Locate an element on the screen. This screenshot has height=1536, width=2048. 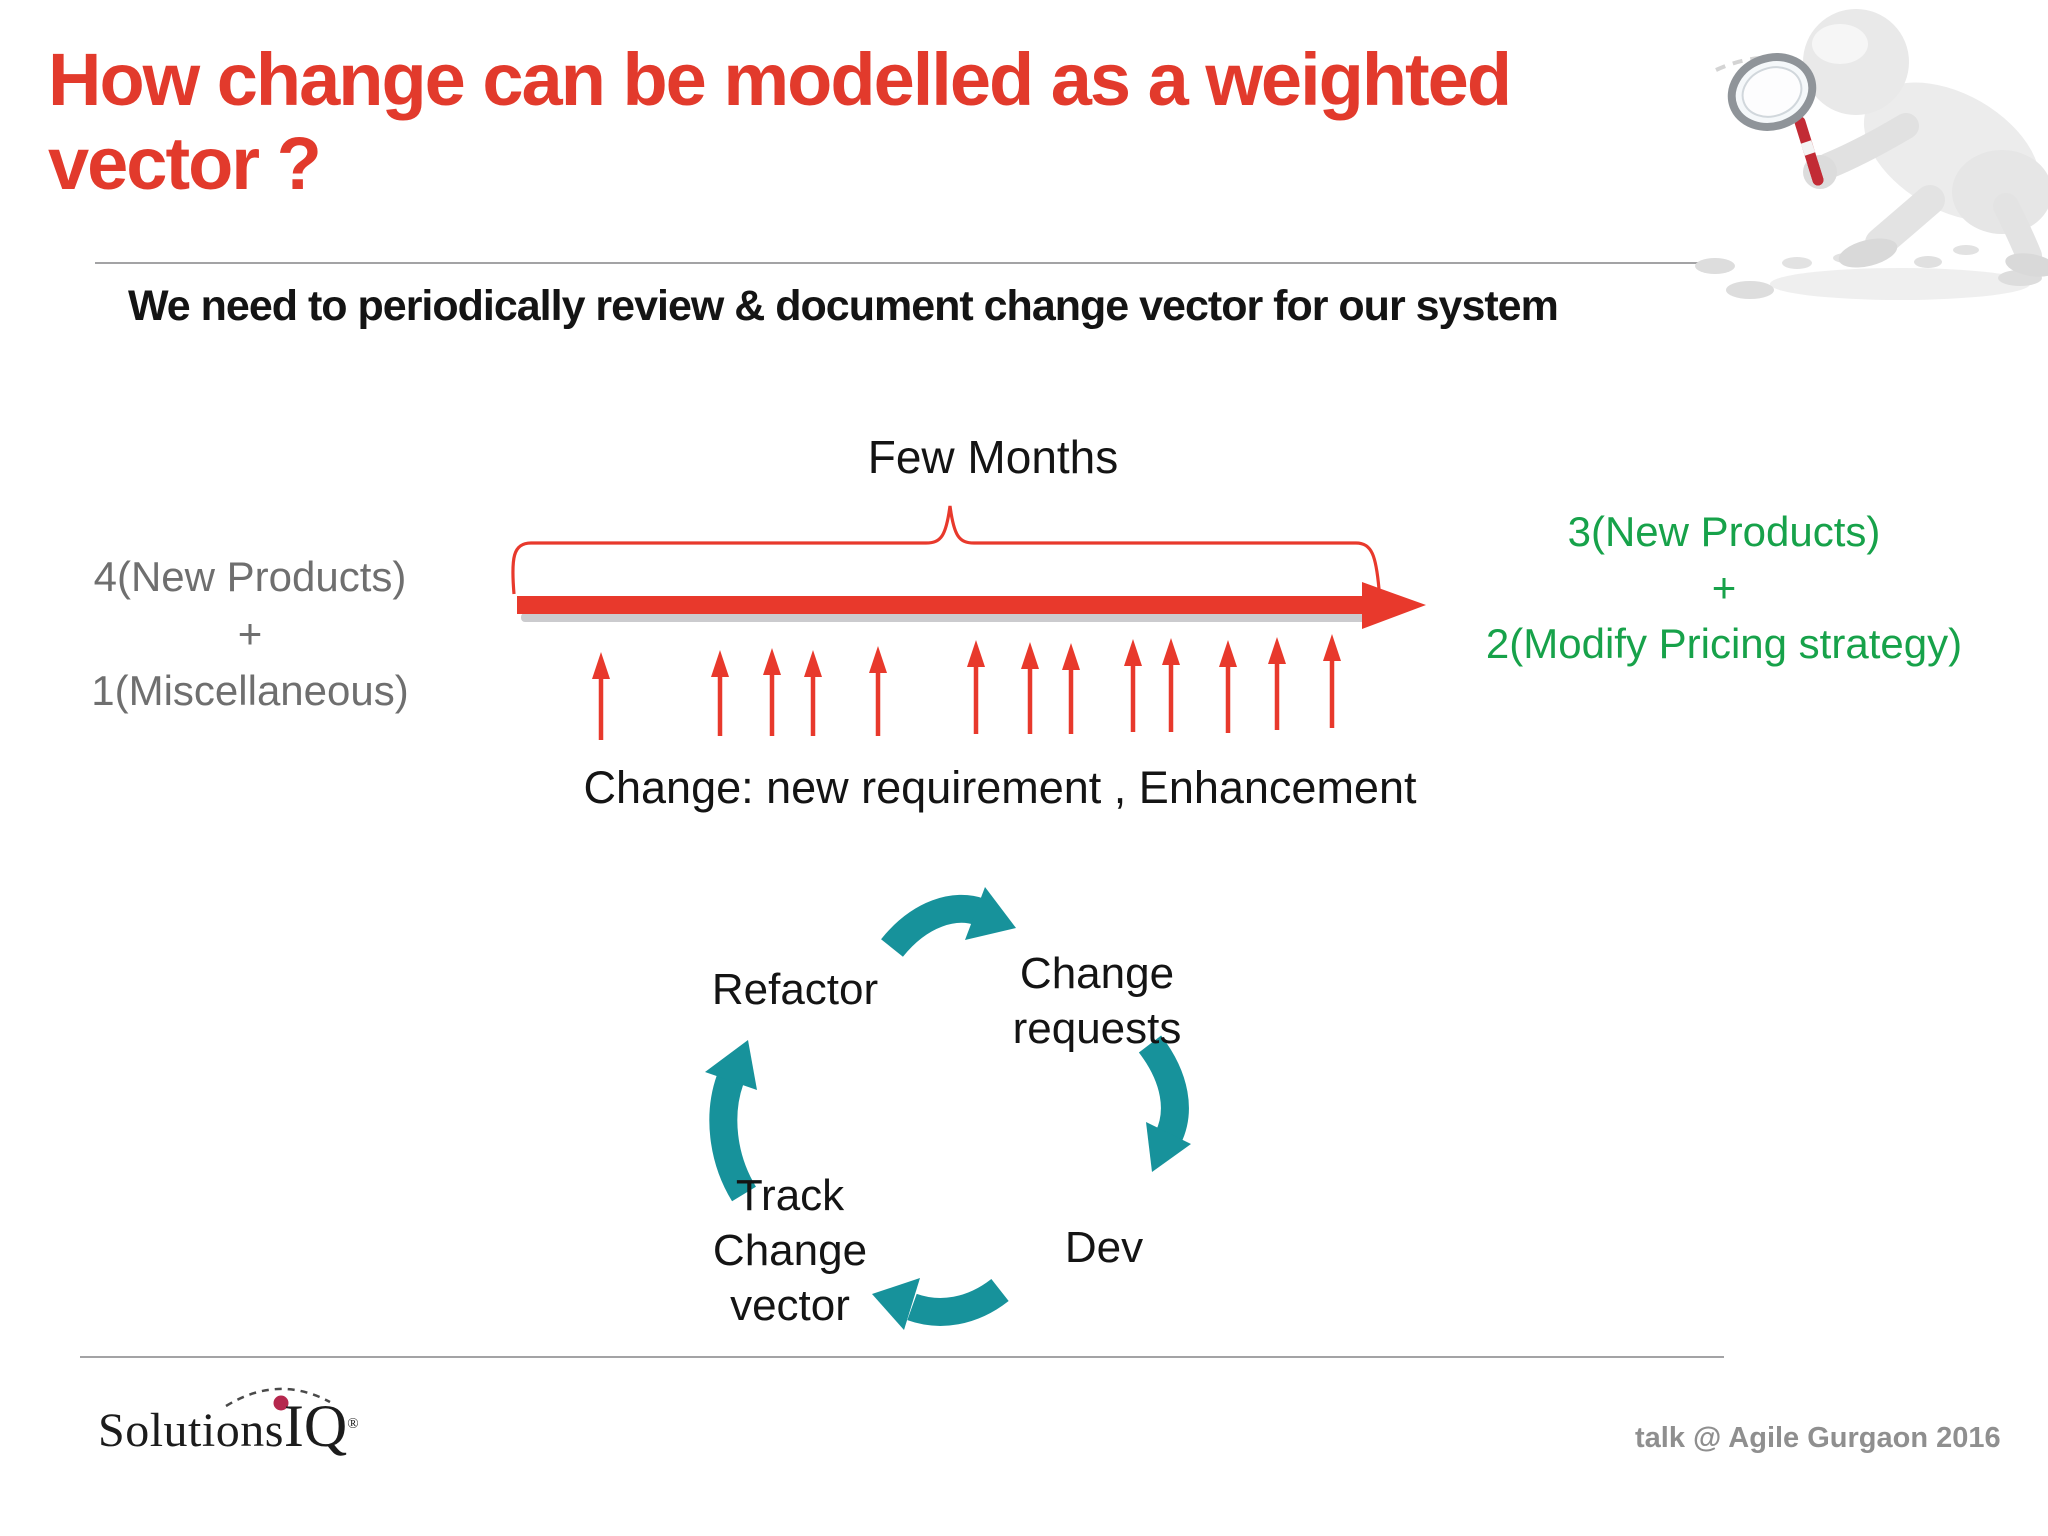
page-title-line1: How change can be modelled as a weighted is located at coordinates (780, 79).